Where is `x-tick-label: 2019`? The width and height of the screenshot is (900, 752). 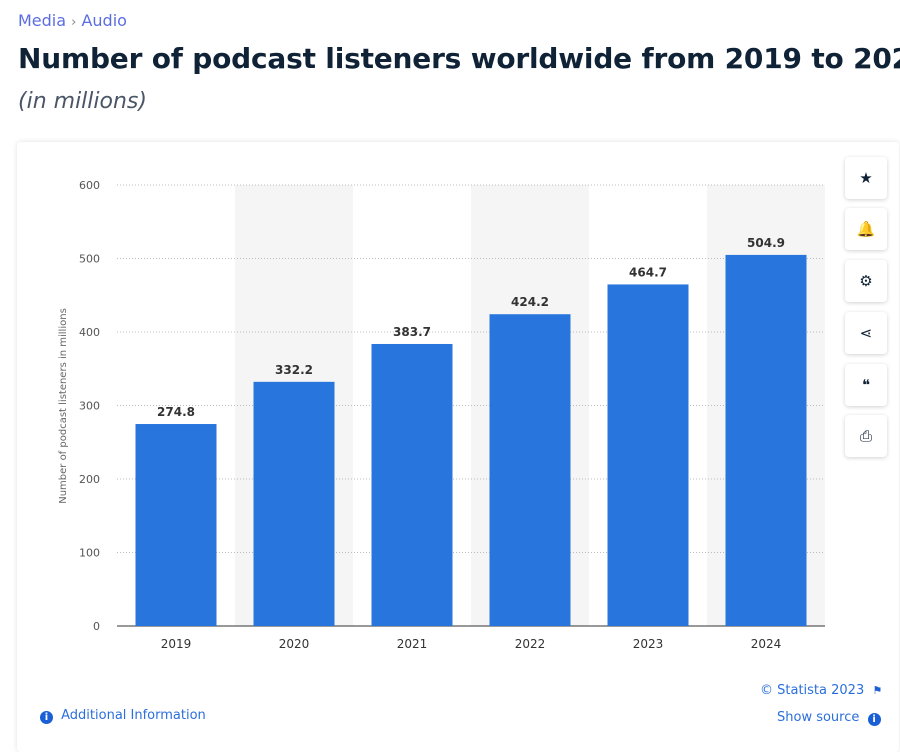
x-tick-label: 2019 is located at coordinates (176, 644).